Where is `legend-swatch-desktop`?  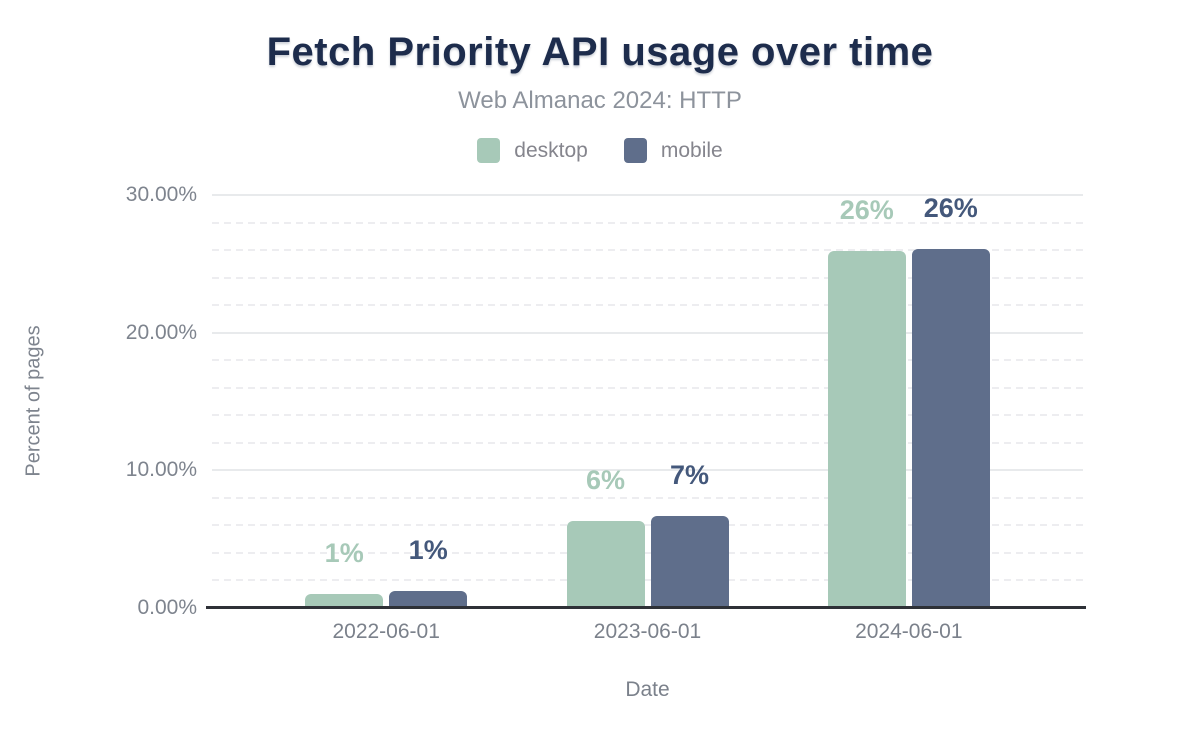
legend-swatch-desktop is located at coordinates (489, 150).